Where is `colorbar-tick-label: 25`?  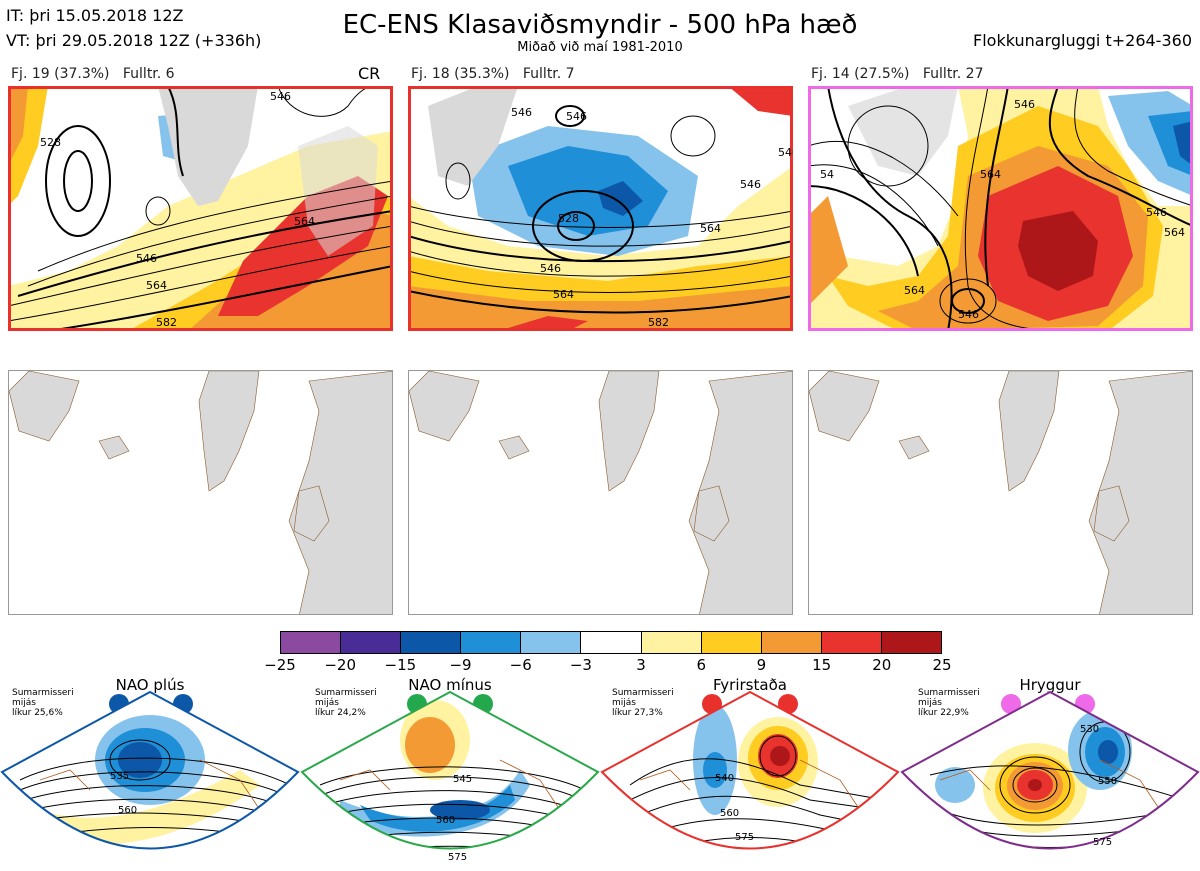 colorbar-tick-label: 25 is located at coordinates (942, 665).